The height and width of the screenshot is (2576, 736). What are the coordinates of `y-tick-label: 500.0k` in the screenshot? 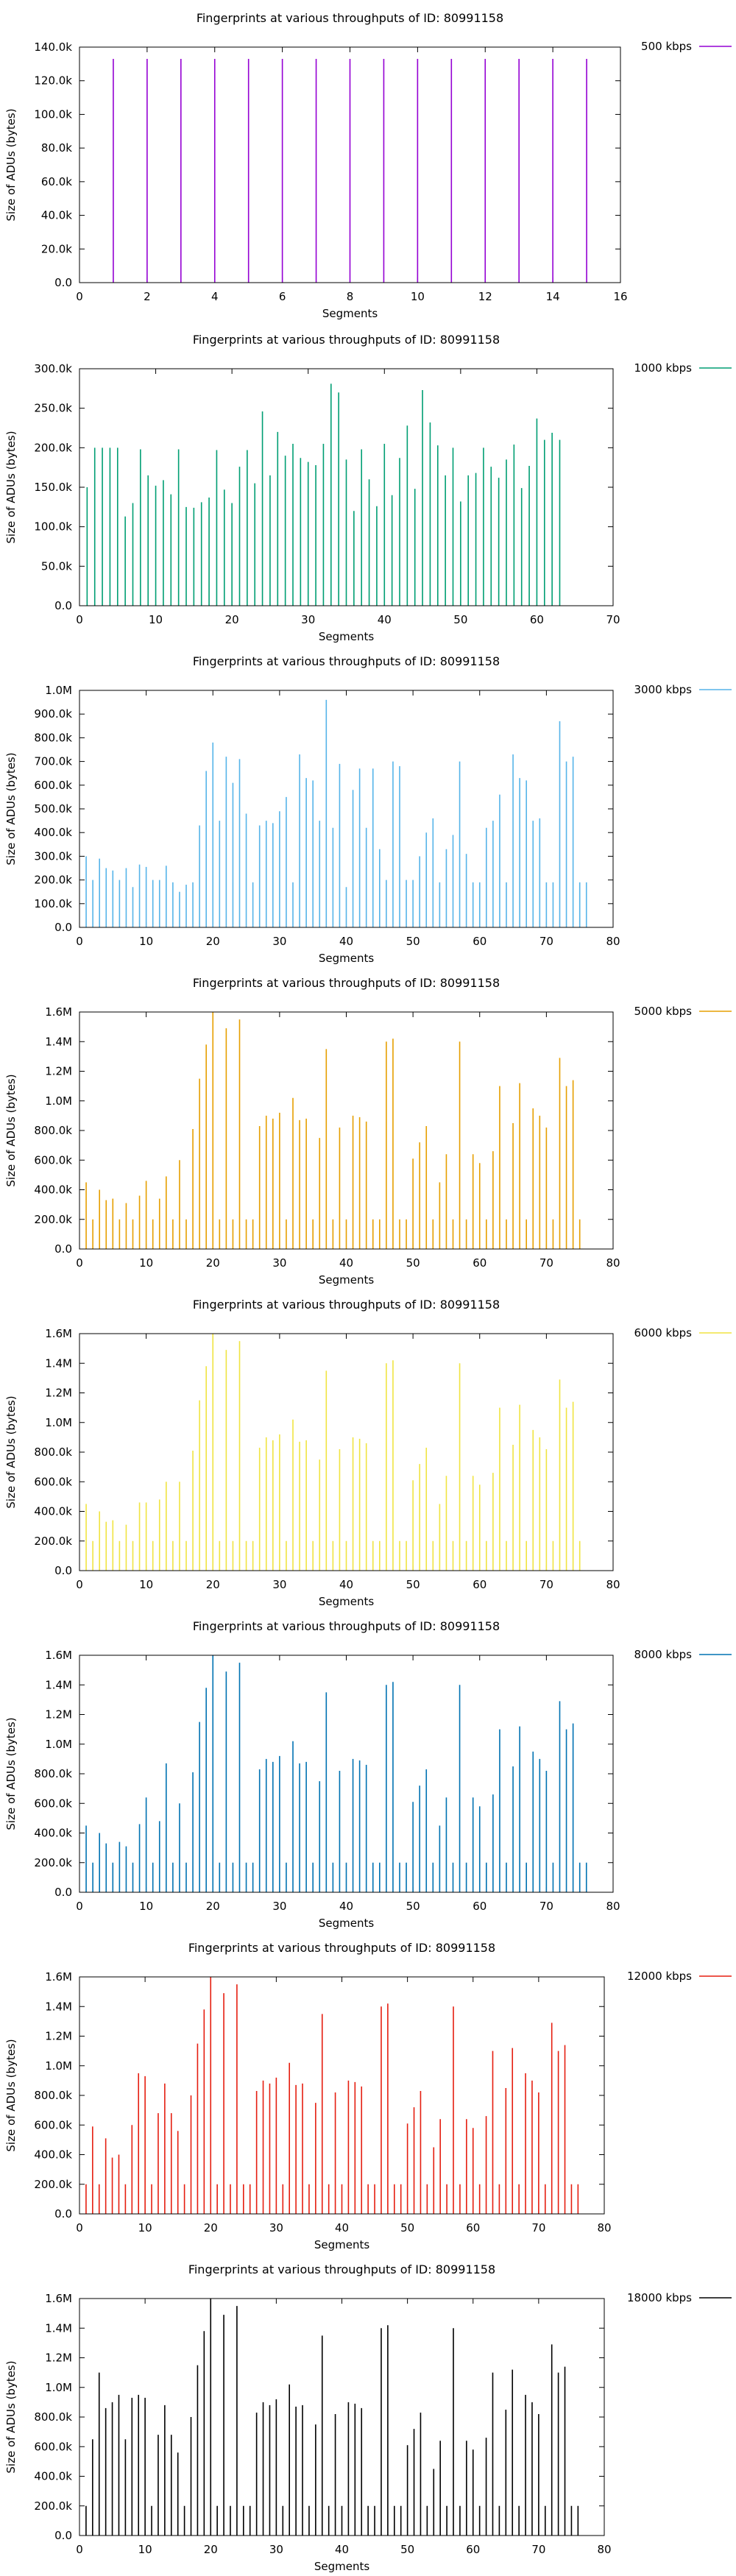 It's located at (53, 808).